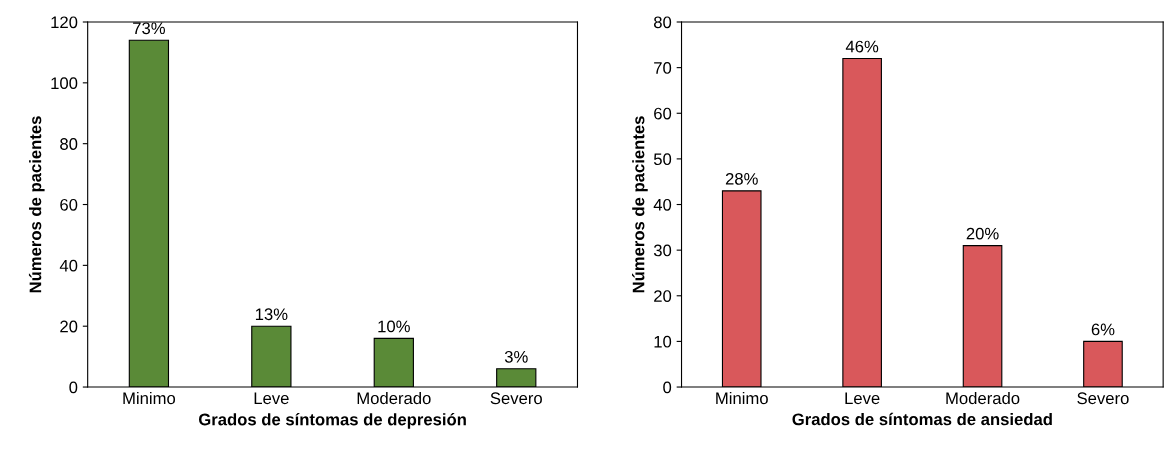 This screenshot has width=1169, height=449. What do you see at coordinates (64, 83) in the screenshot?
I see `y-tick-label: 100` at bounding box center [64, 83].